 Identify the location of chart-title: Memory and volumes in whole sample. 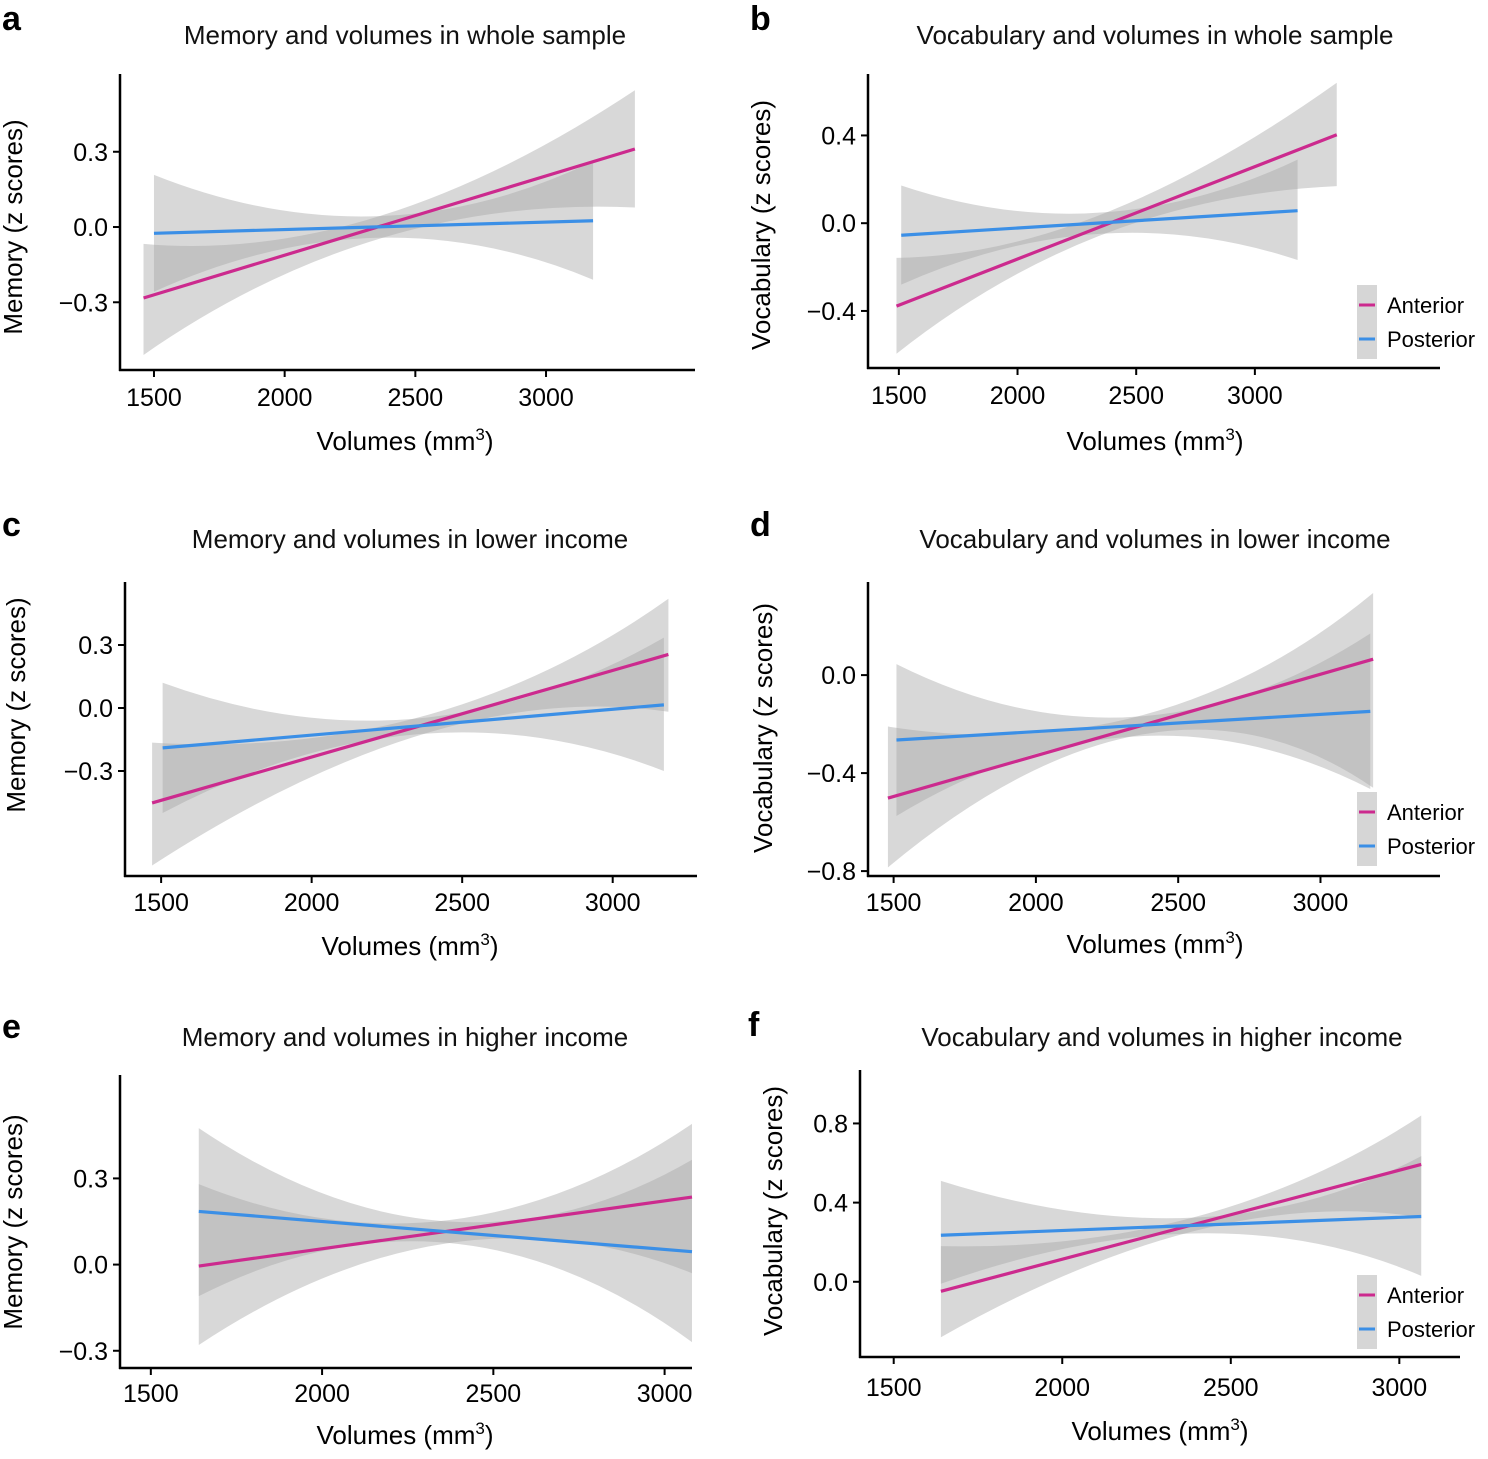
(405, 35).